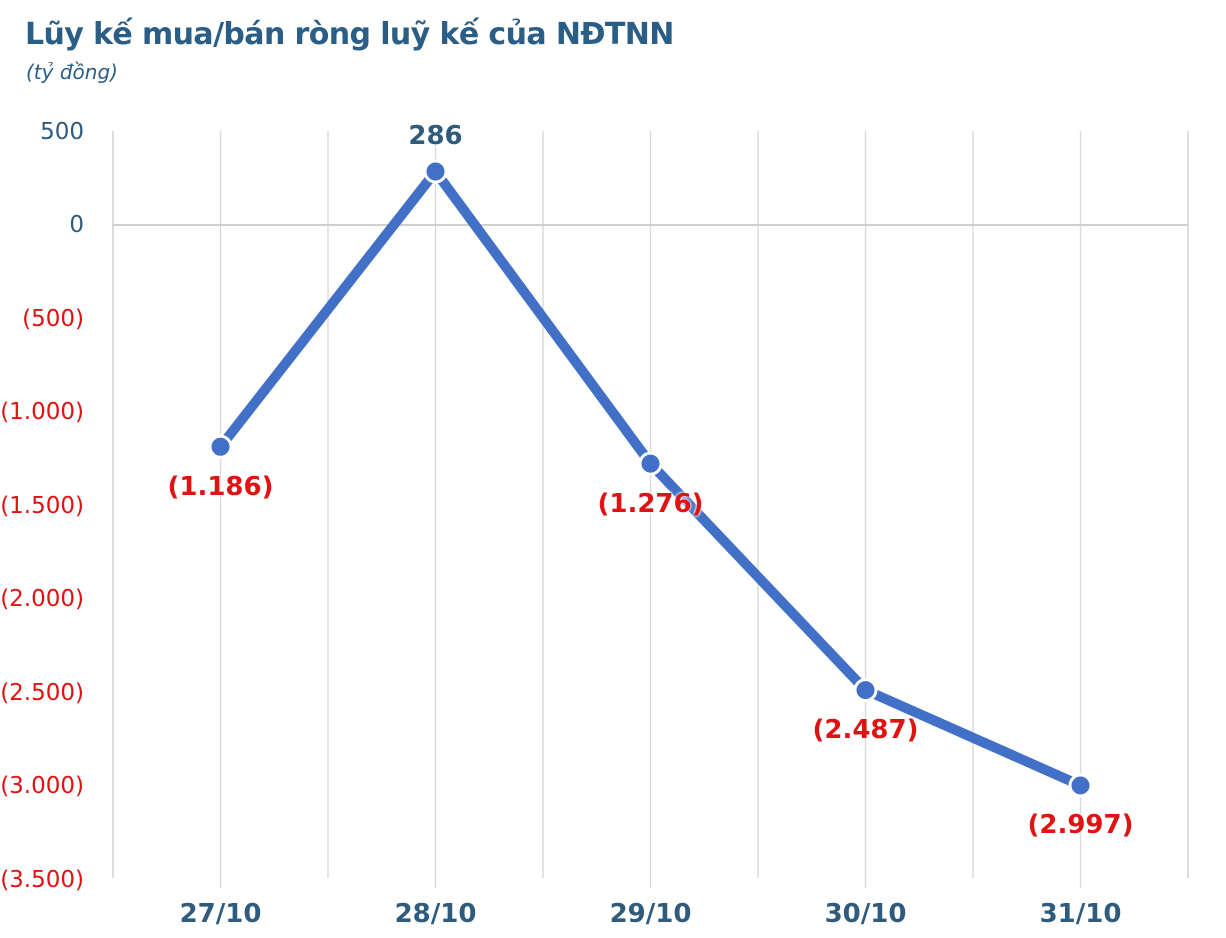  Describe the element at coordinates (220, 914) in the screenshot. I see `x-axis-label: 27/10` at that location.